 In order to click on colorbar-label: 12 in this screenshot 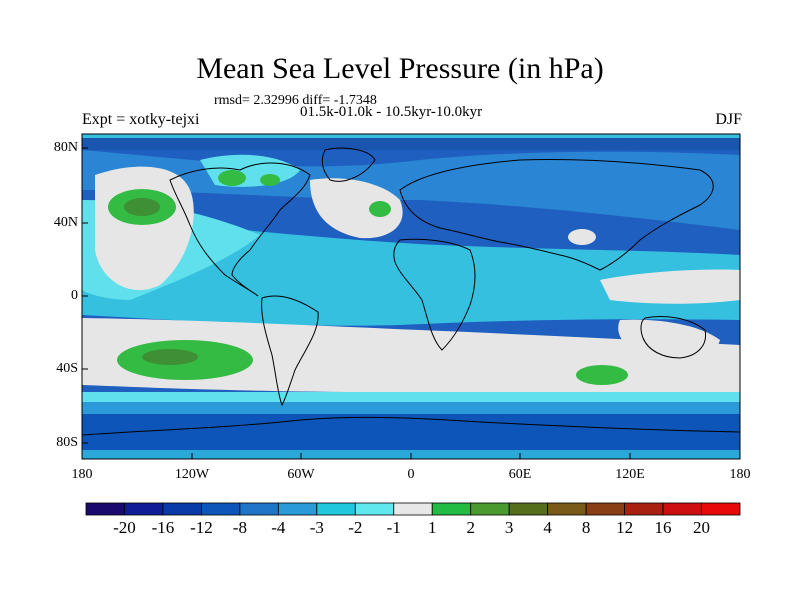, I will do `click(625, 527)`.